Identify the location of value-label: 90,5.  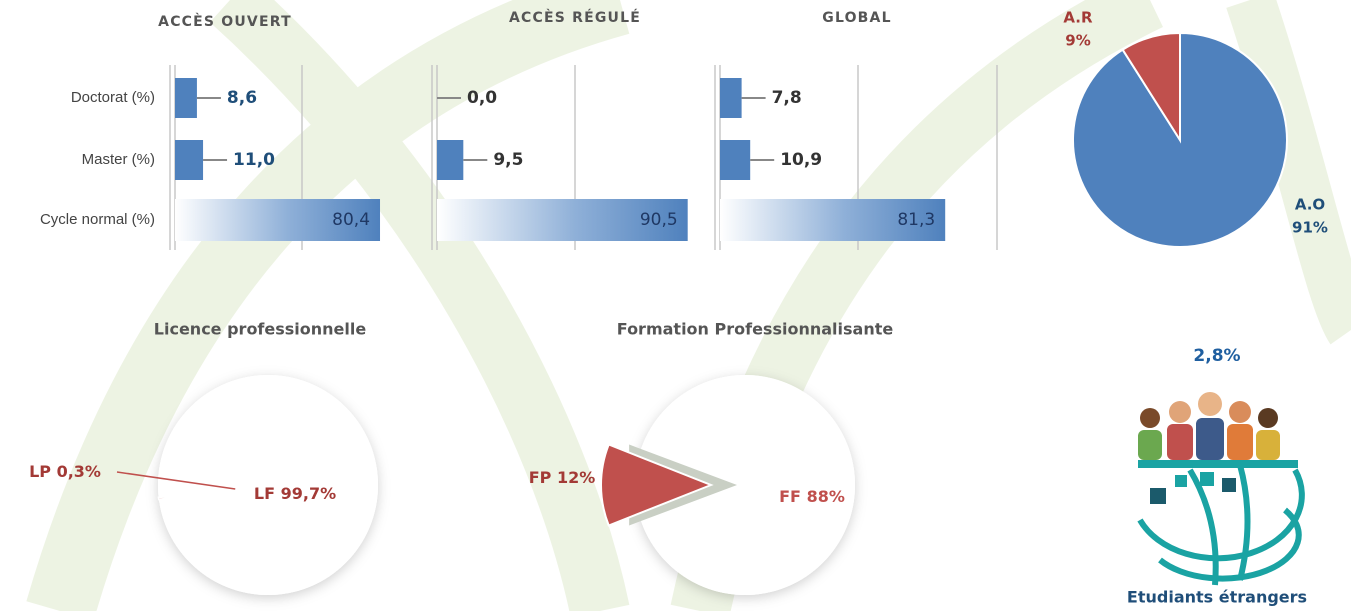
(659, 220).